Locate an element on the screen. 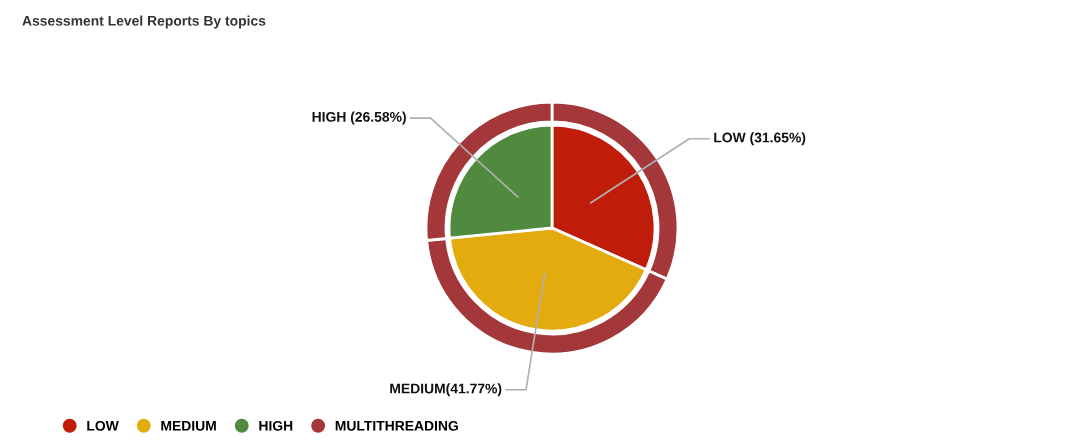 The height and width of the screenshot is (446, 1083). data-label: LOW (31.65%) is located at coordinates (760, 139).